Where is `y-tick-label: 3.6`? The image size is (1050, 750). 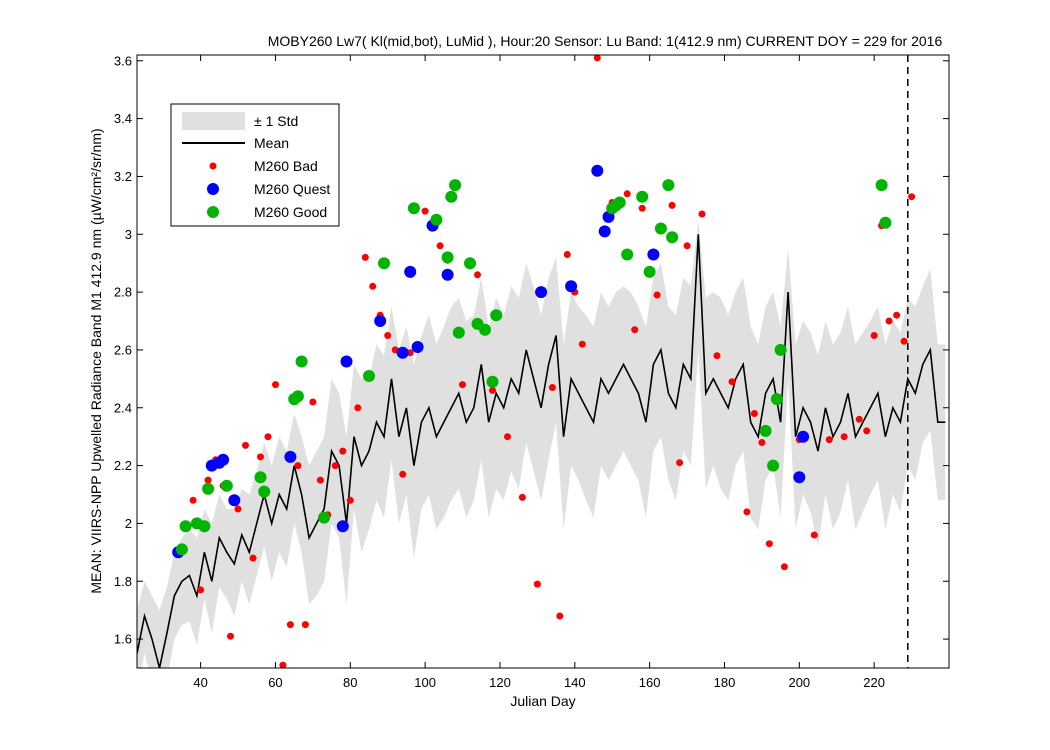
y-tick-label: 3.6 is located at coordinates (123, 60).